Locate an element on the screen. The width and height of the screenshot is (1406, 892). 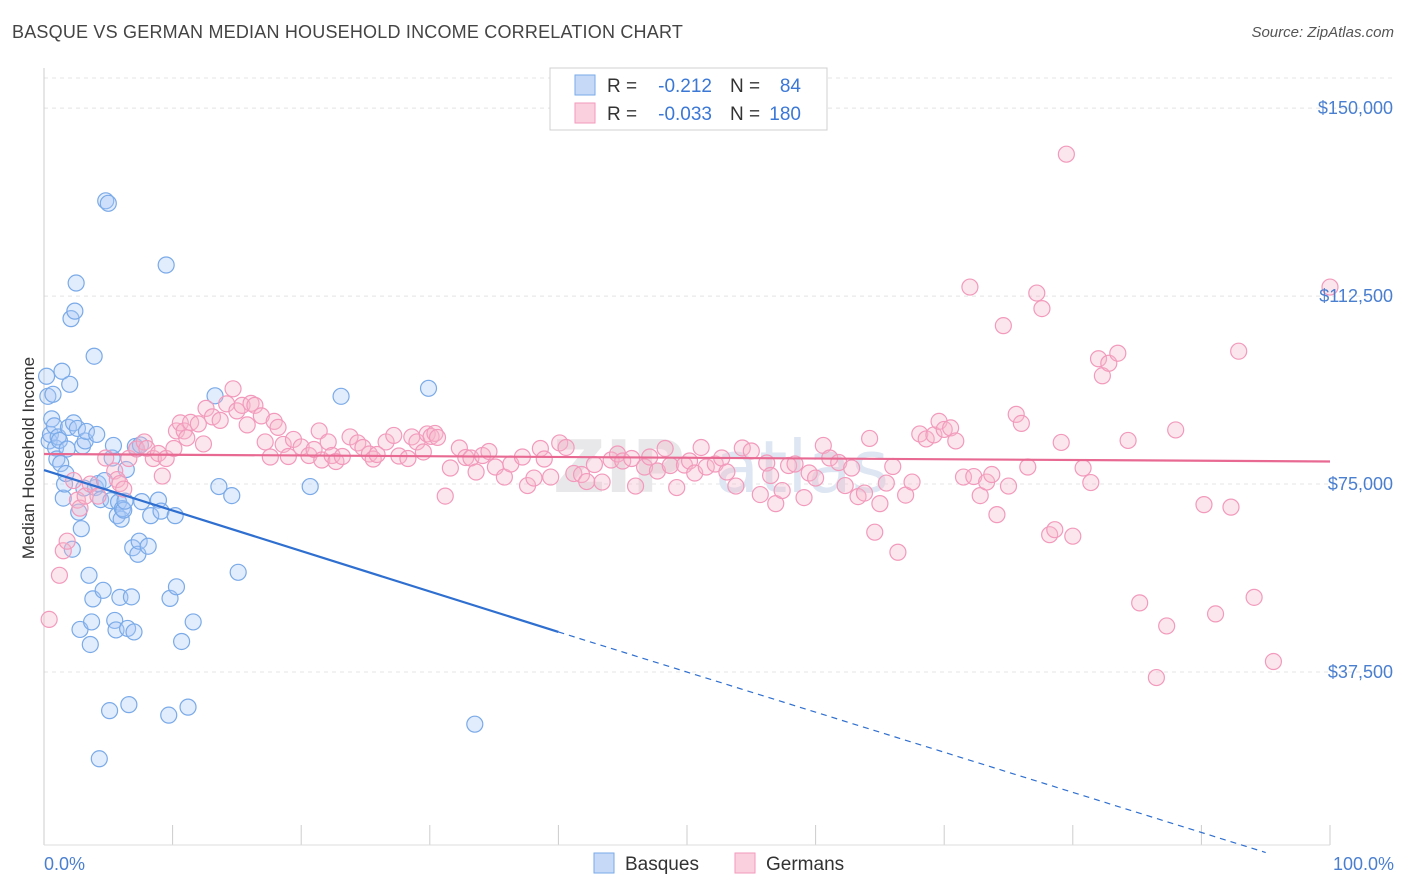
legend-r-value-1: -0.212 is located at coordinates (685, 86).